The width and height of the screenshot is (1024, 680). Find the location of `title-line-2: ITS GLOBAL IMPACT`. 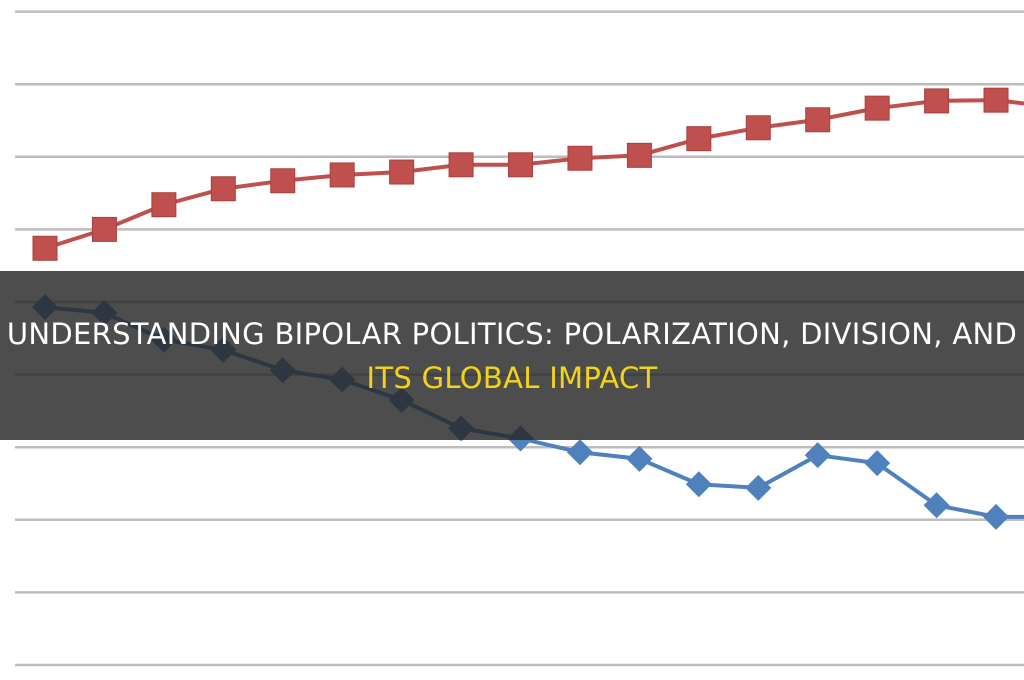

title-line-2: ITS GLOBAL IMPACT is located at coordinates (512, 377).